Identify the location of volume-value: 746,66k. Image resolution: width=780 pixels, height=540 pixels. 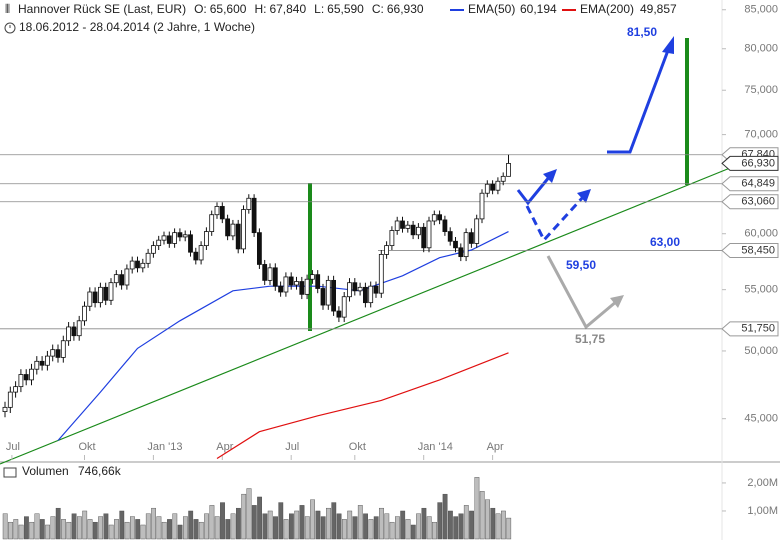
(100, 471).